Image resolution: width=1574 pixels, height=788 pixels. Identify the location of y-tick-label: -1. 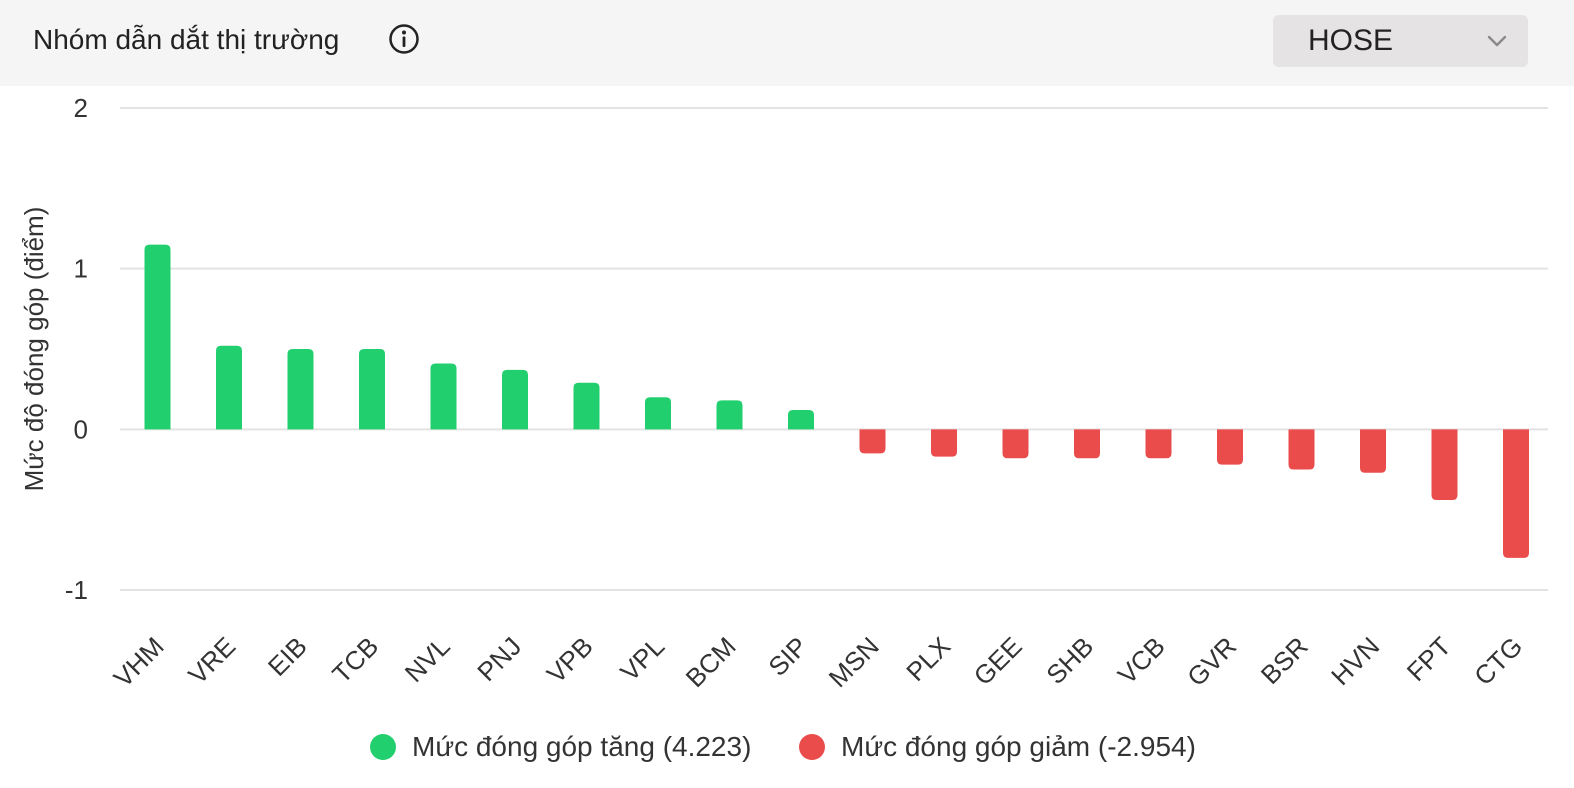
(76, 590).